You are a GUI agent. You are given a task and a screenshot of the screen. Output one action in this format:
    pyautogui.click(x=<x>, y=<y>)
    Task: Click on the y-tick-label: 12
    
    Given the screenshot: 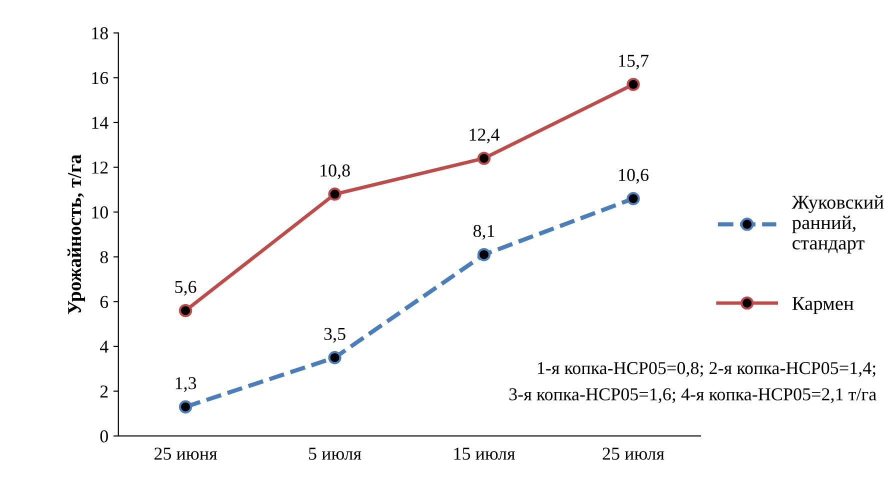 What is the action you would take?
    pyautogui.click(x=100, y=168)
    